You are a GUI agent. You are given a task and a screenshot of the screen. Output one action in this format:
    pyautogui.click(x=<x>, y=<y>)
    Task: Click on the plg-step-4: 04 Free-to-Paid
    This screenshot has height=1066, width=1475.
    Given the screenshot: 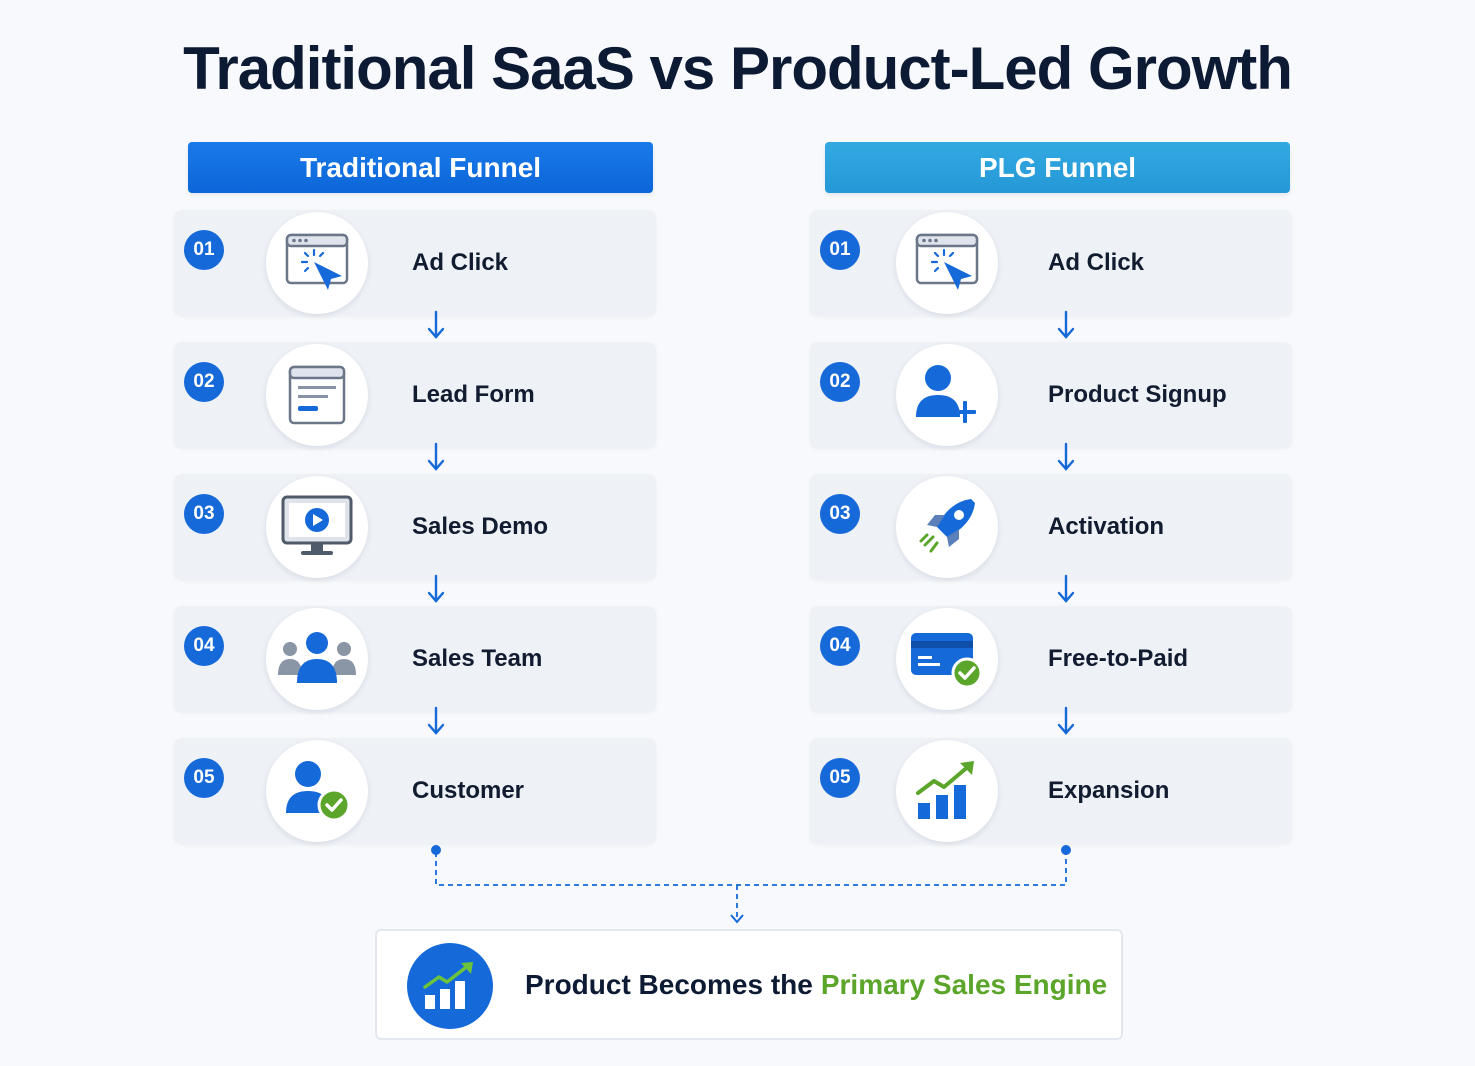 What is the action you would take?
    pyautogui.click(x=1051, y=659)
    